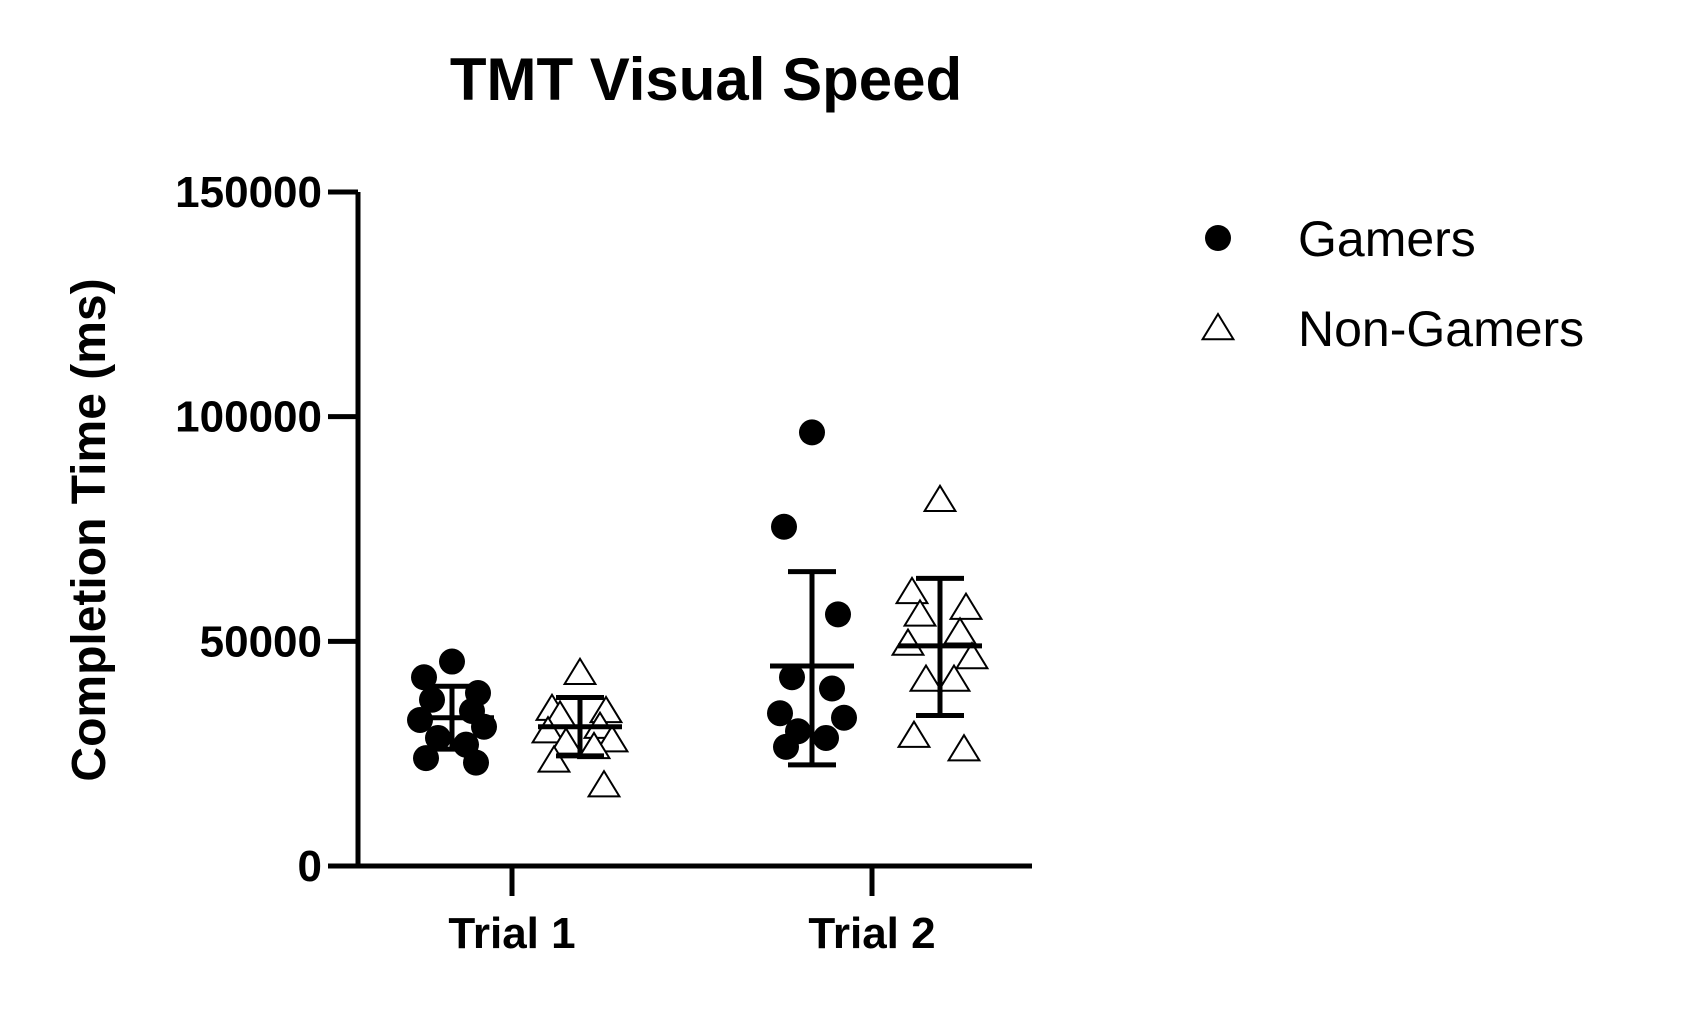  What do you see at coordinates (310, 866) in the screenshot?
I see `y-tick-label: 0` at bounding box center [310, 866].